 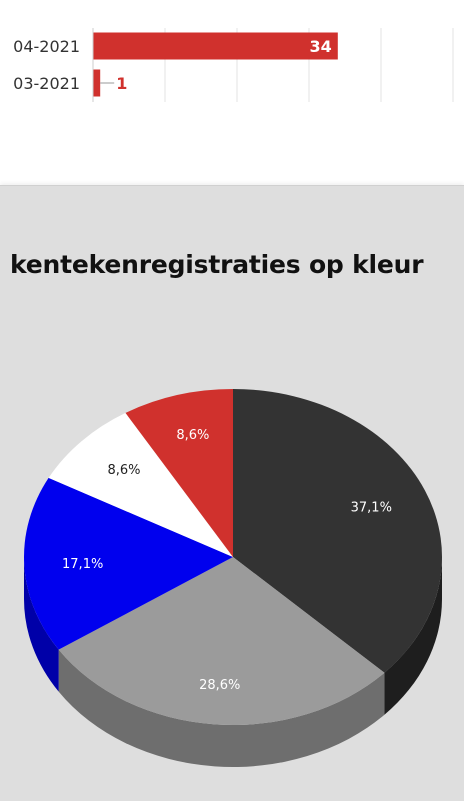 What do you see at coordinates (371, 508) in the screenshot?
I see `pie-slice-label: 37,1%` at bounding box center [371, 508].